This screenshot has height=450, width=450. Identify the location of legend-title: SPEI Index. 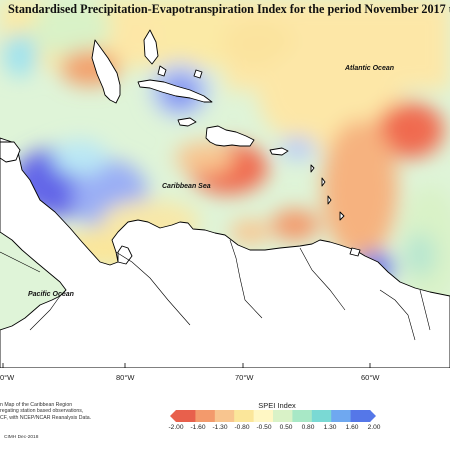
(277, 405).